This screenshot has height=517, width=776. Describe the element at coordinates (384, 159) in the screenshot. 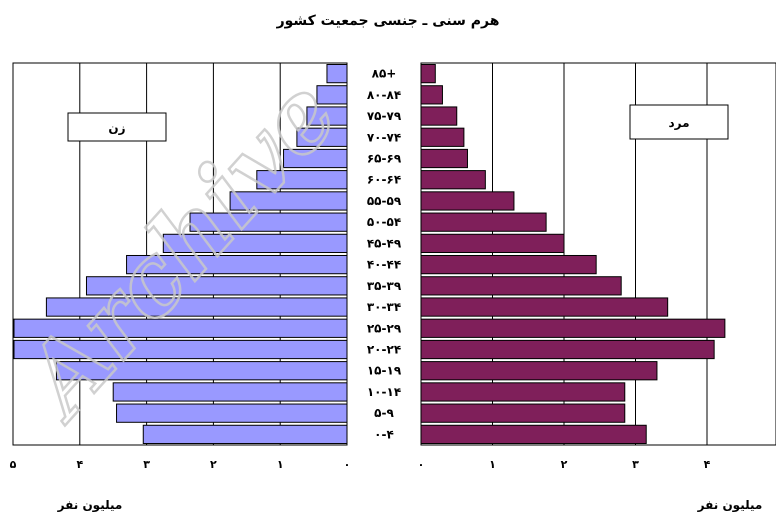

I see `age-label: ۶۵-۶۹` at that location.